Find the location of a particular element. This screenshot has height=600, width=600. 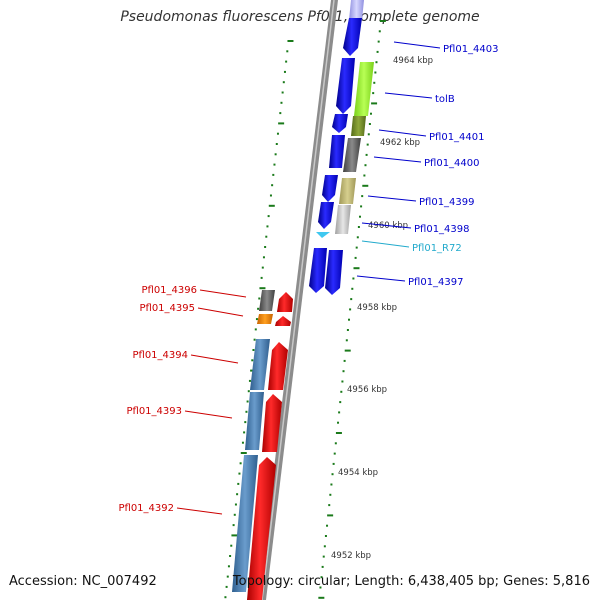

gene-label: Pfl01_4396 is located at coordinates (169, 290).